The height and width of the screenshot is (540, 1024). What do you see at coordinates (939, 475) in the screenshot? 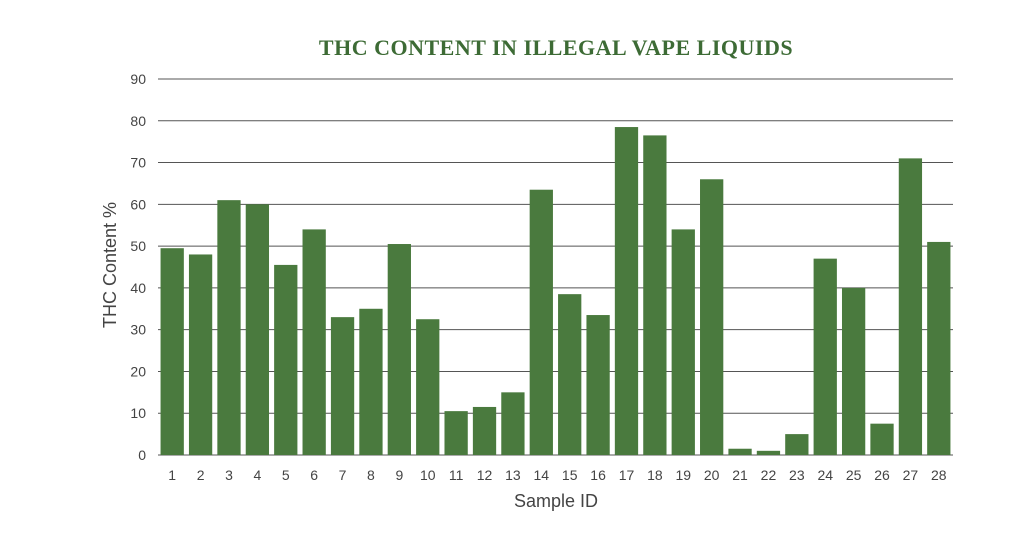
I see `x-tick-label: 28` at bounding box center [939, 475].